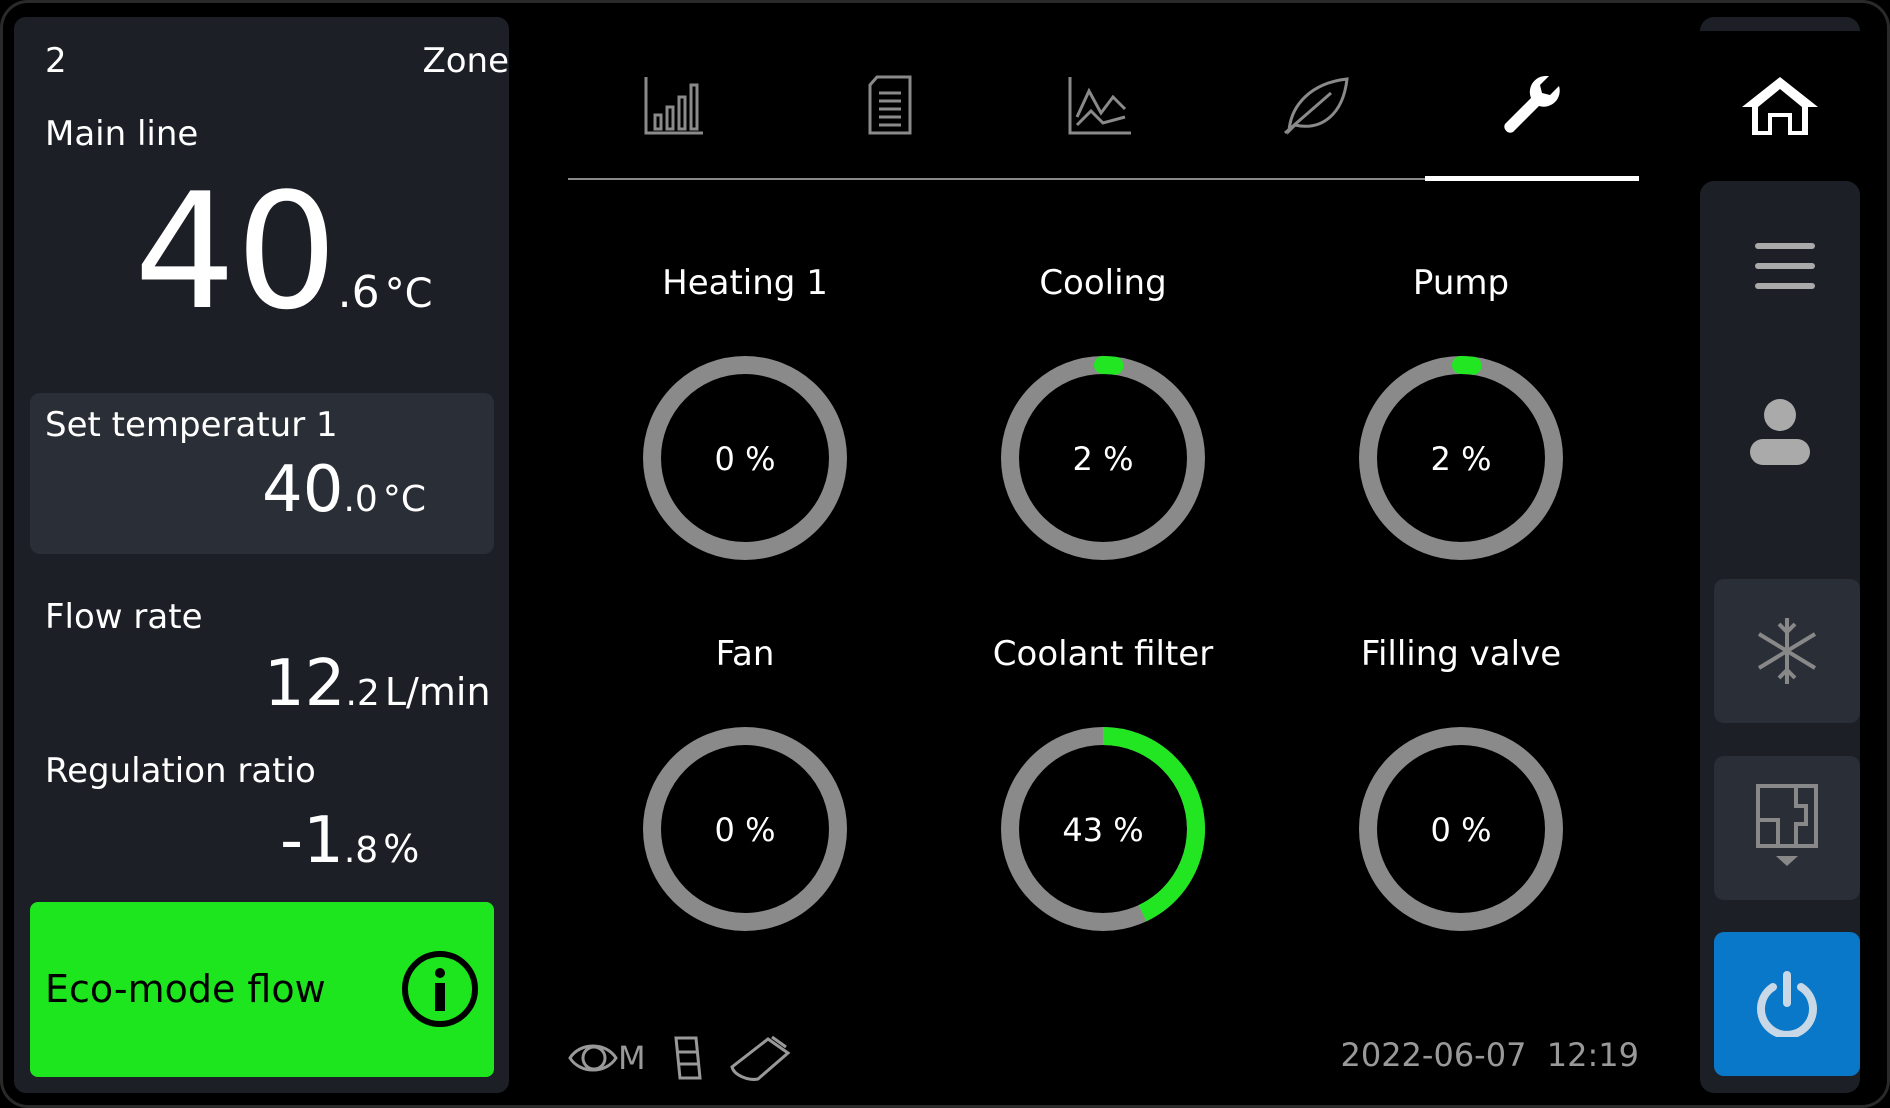  What do you see at coordinates (404, 499) in the screenshot?
I see `set-temp-unit: °C` at bounding box center [404, 499].